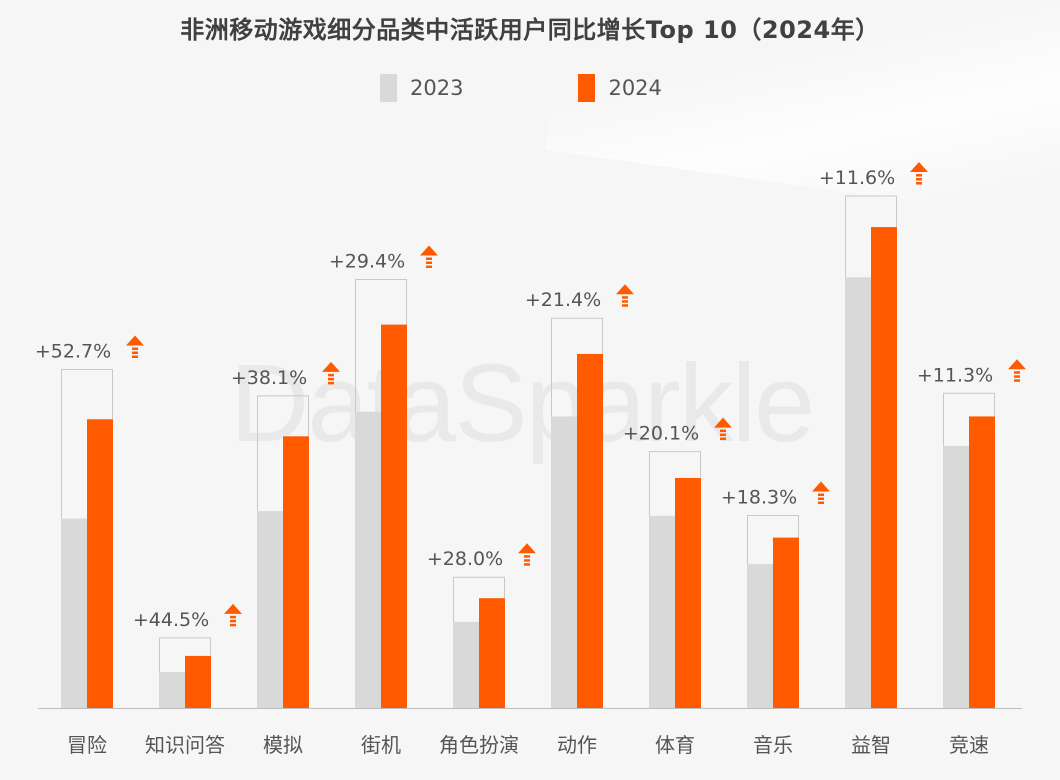  Describe the element at coordinates (635, 88) in the screenshot. I see `legend-label-2024: 2024` at that location.